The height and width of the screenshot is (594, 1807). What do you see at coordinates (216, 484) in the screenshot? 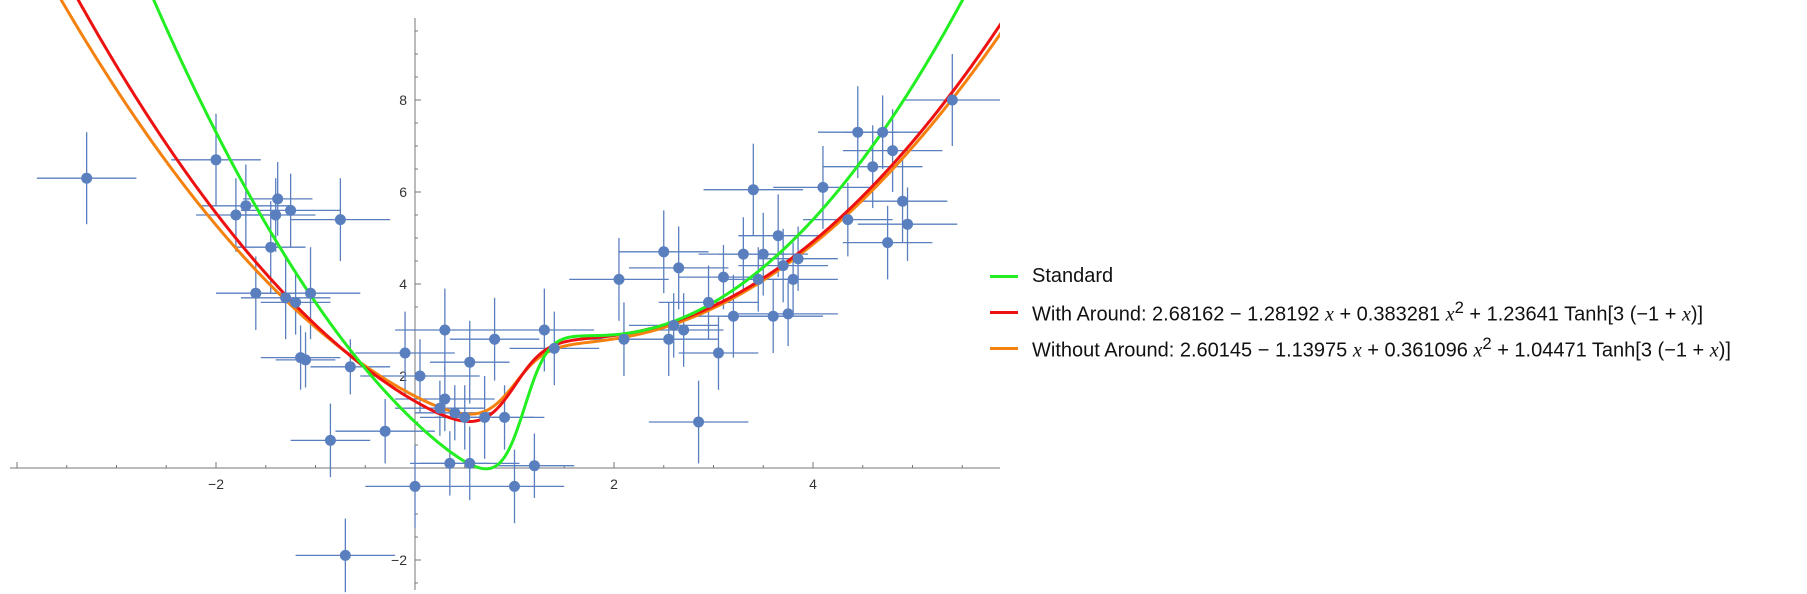
I see `x-tick-label: −2` at bounding box center [216, 484].